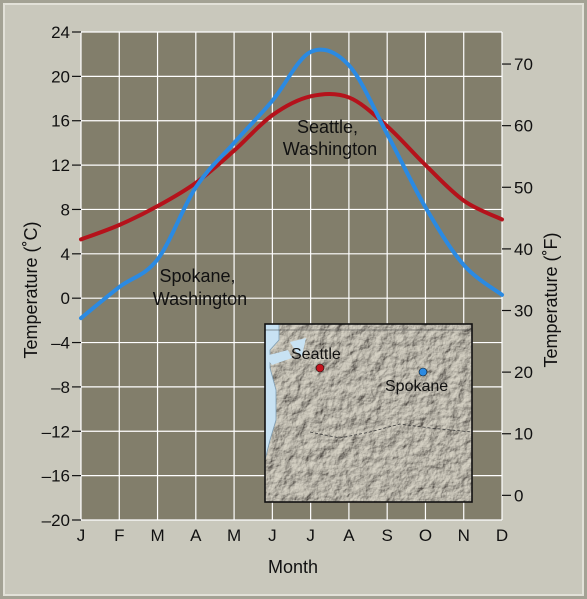 This screenshot has width=587, height=599. Describe the element at coordinates (65, 209) in the screenshot. I see `y-left-tick-label: 8` at that location.